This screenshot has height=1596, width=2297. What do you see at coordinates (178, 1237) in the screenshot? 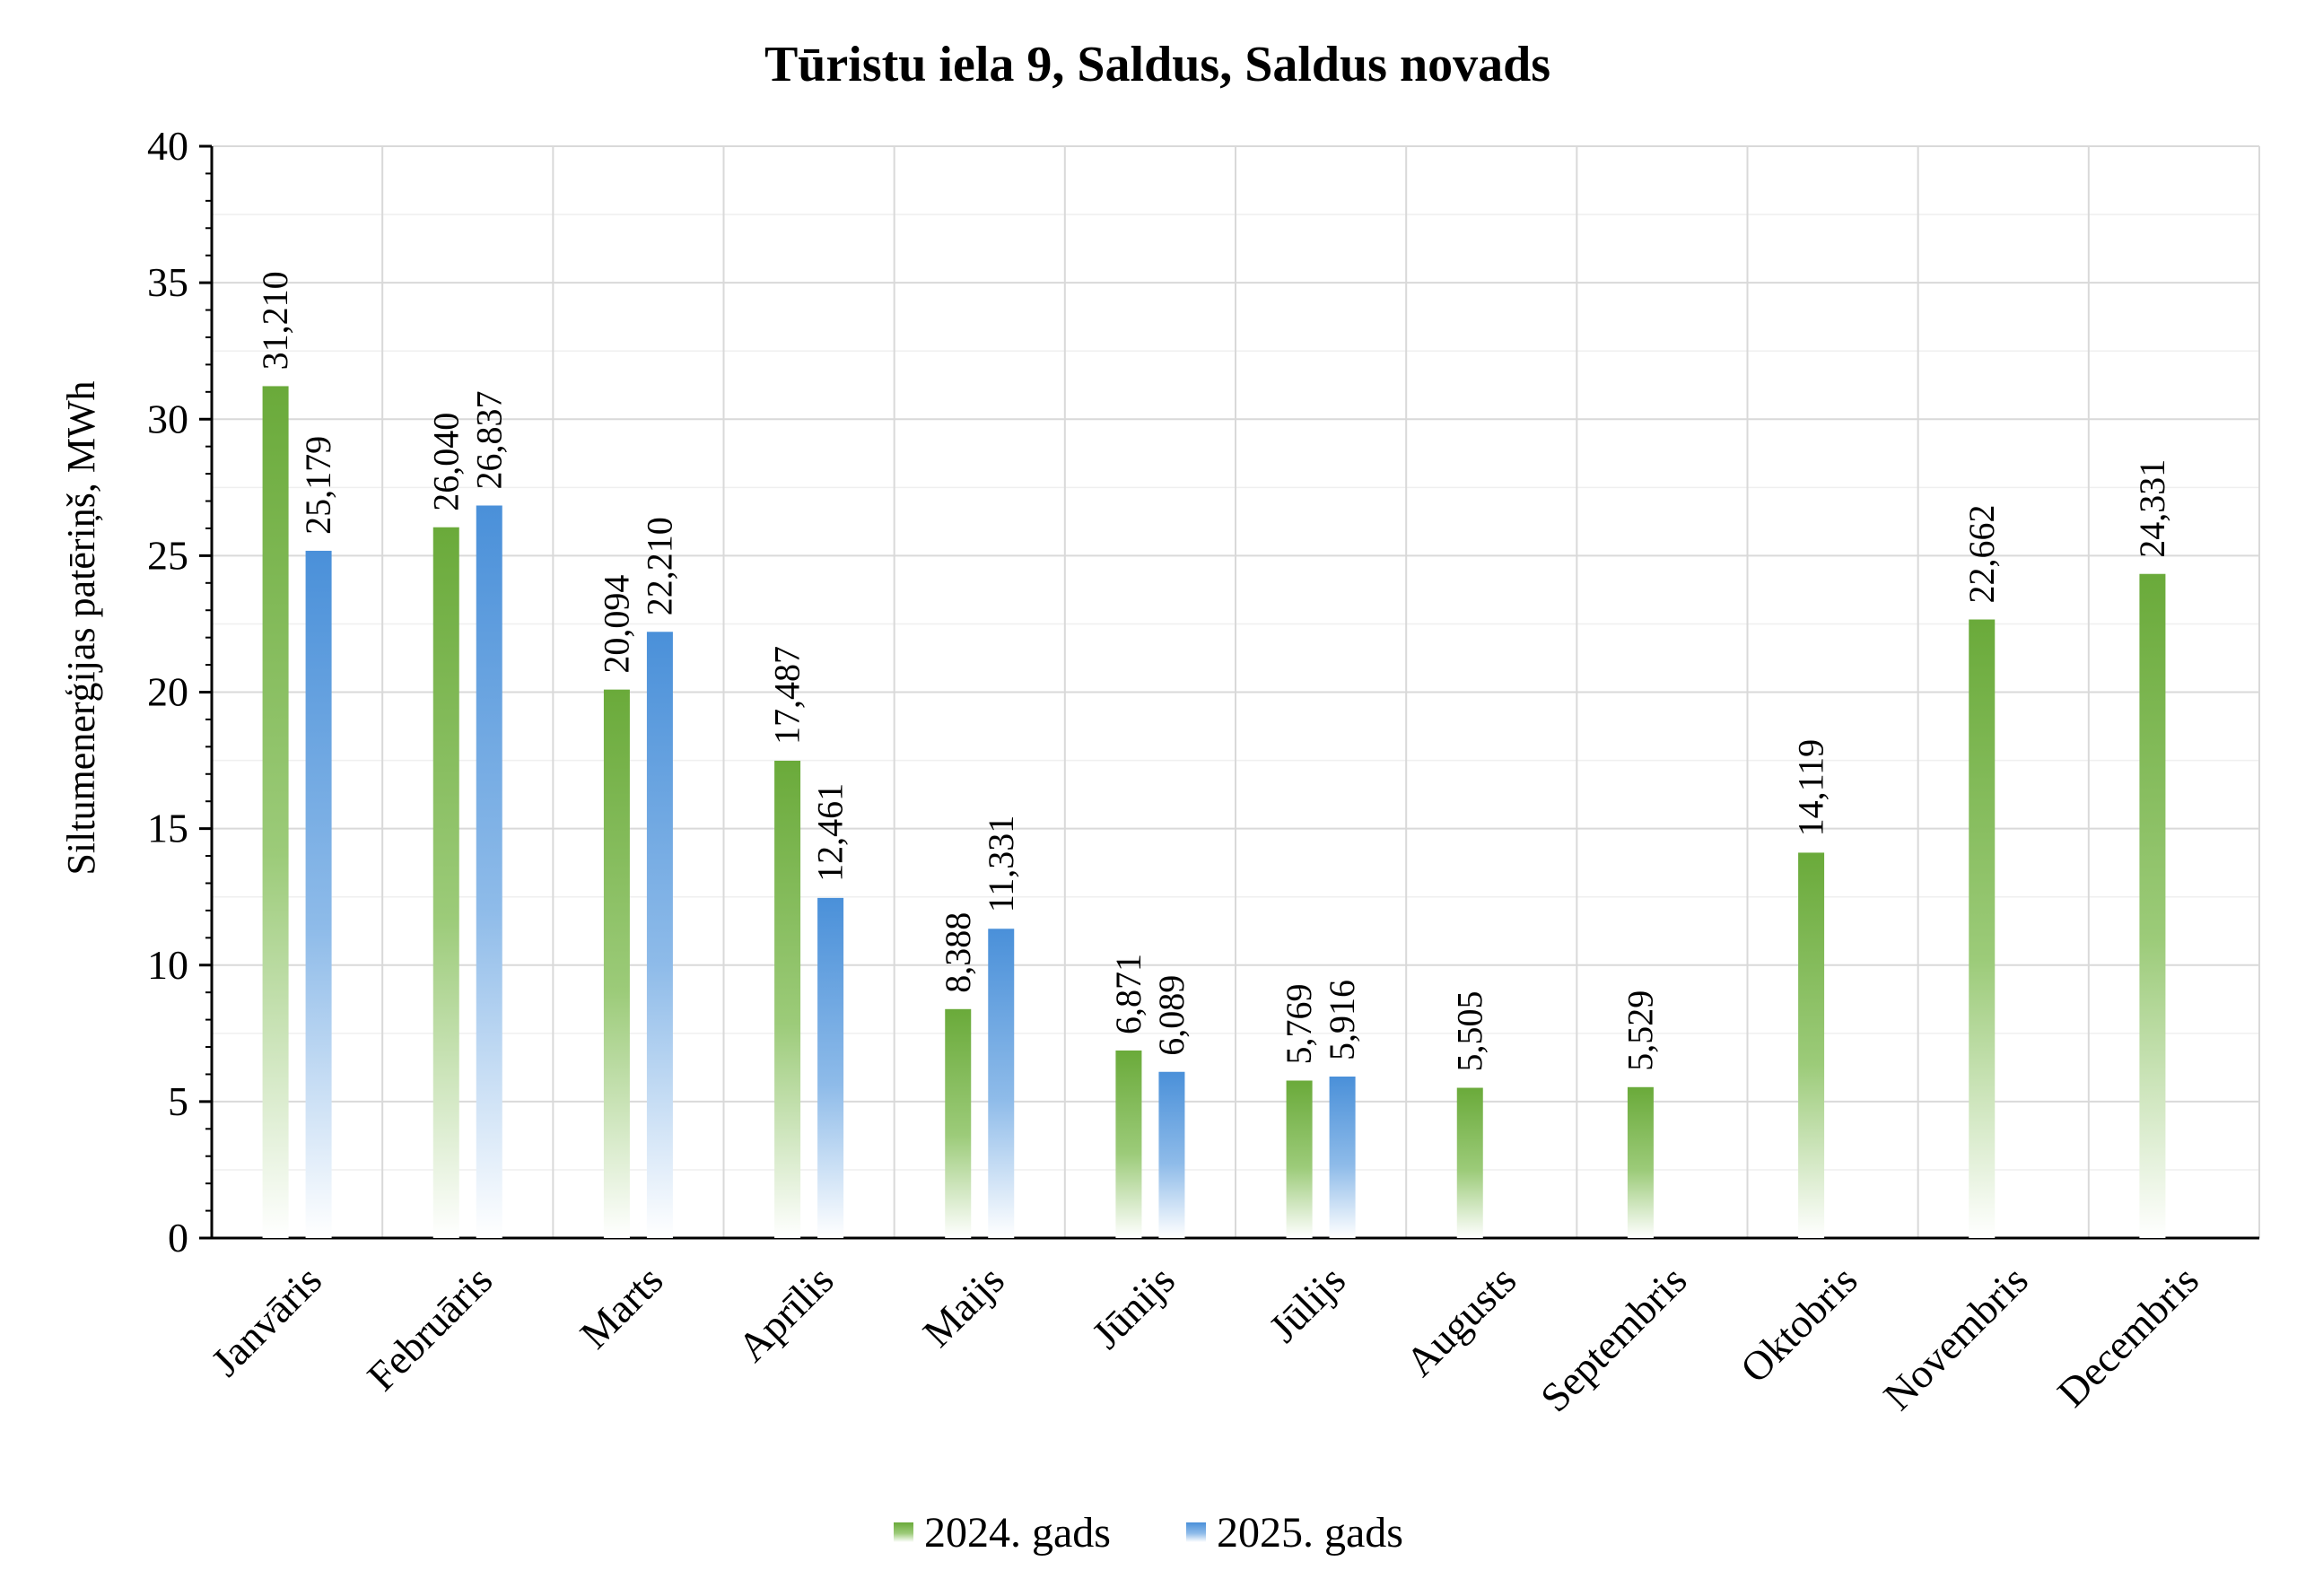
I see `y-tick-label: 0` at bounding box center [178, 1237].